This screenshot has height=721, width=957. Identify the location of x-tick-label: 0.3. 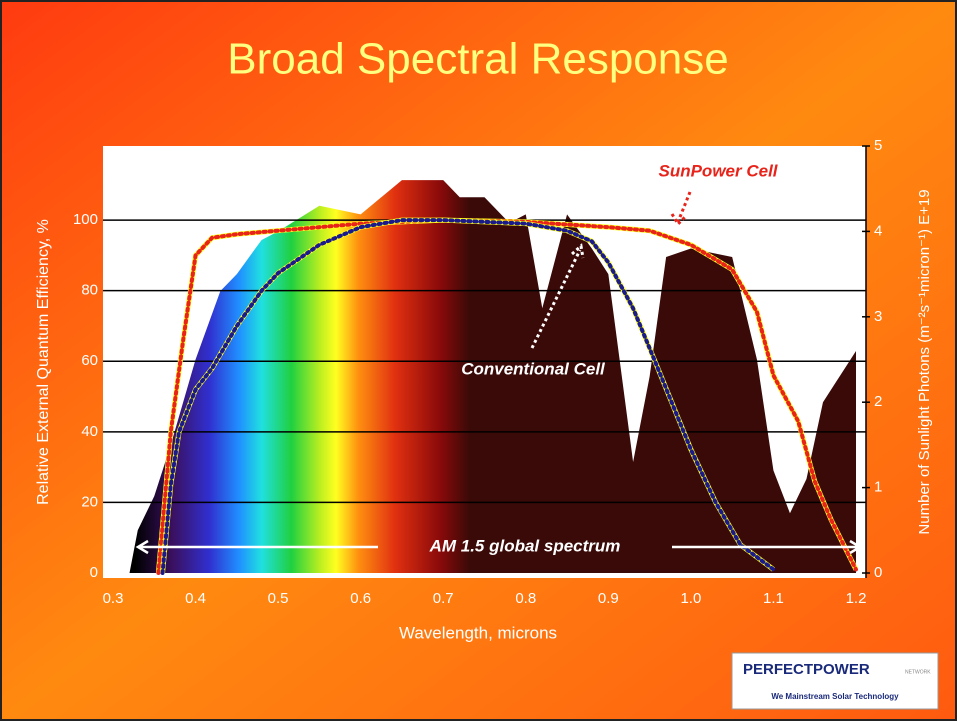
(113, 598).